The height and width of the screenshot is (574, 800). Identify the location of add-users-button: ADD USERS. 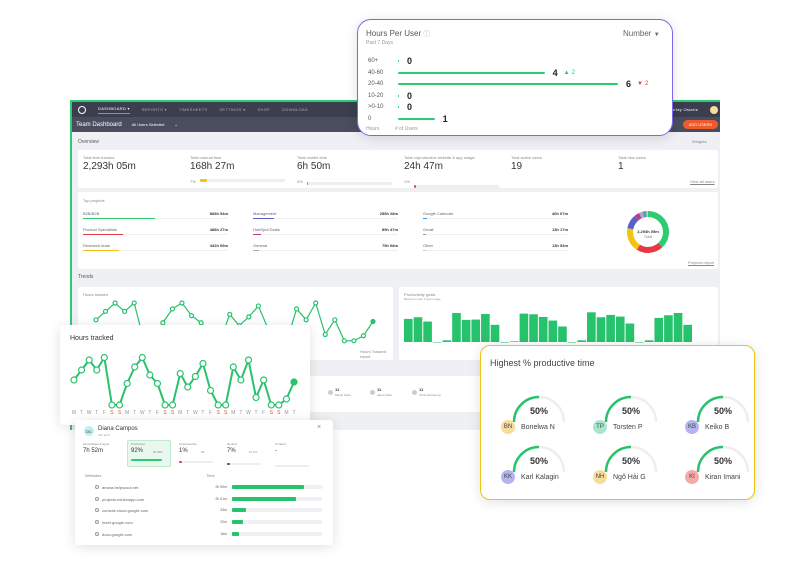
(700, 124).